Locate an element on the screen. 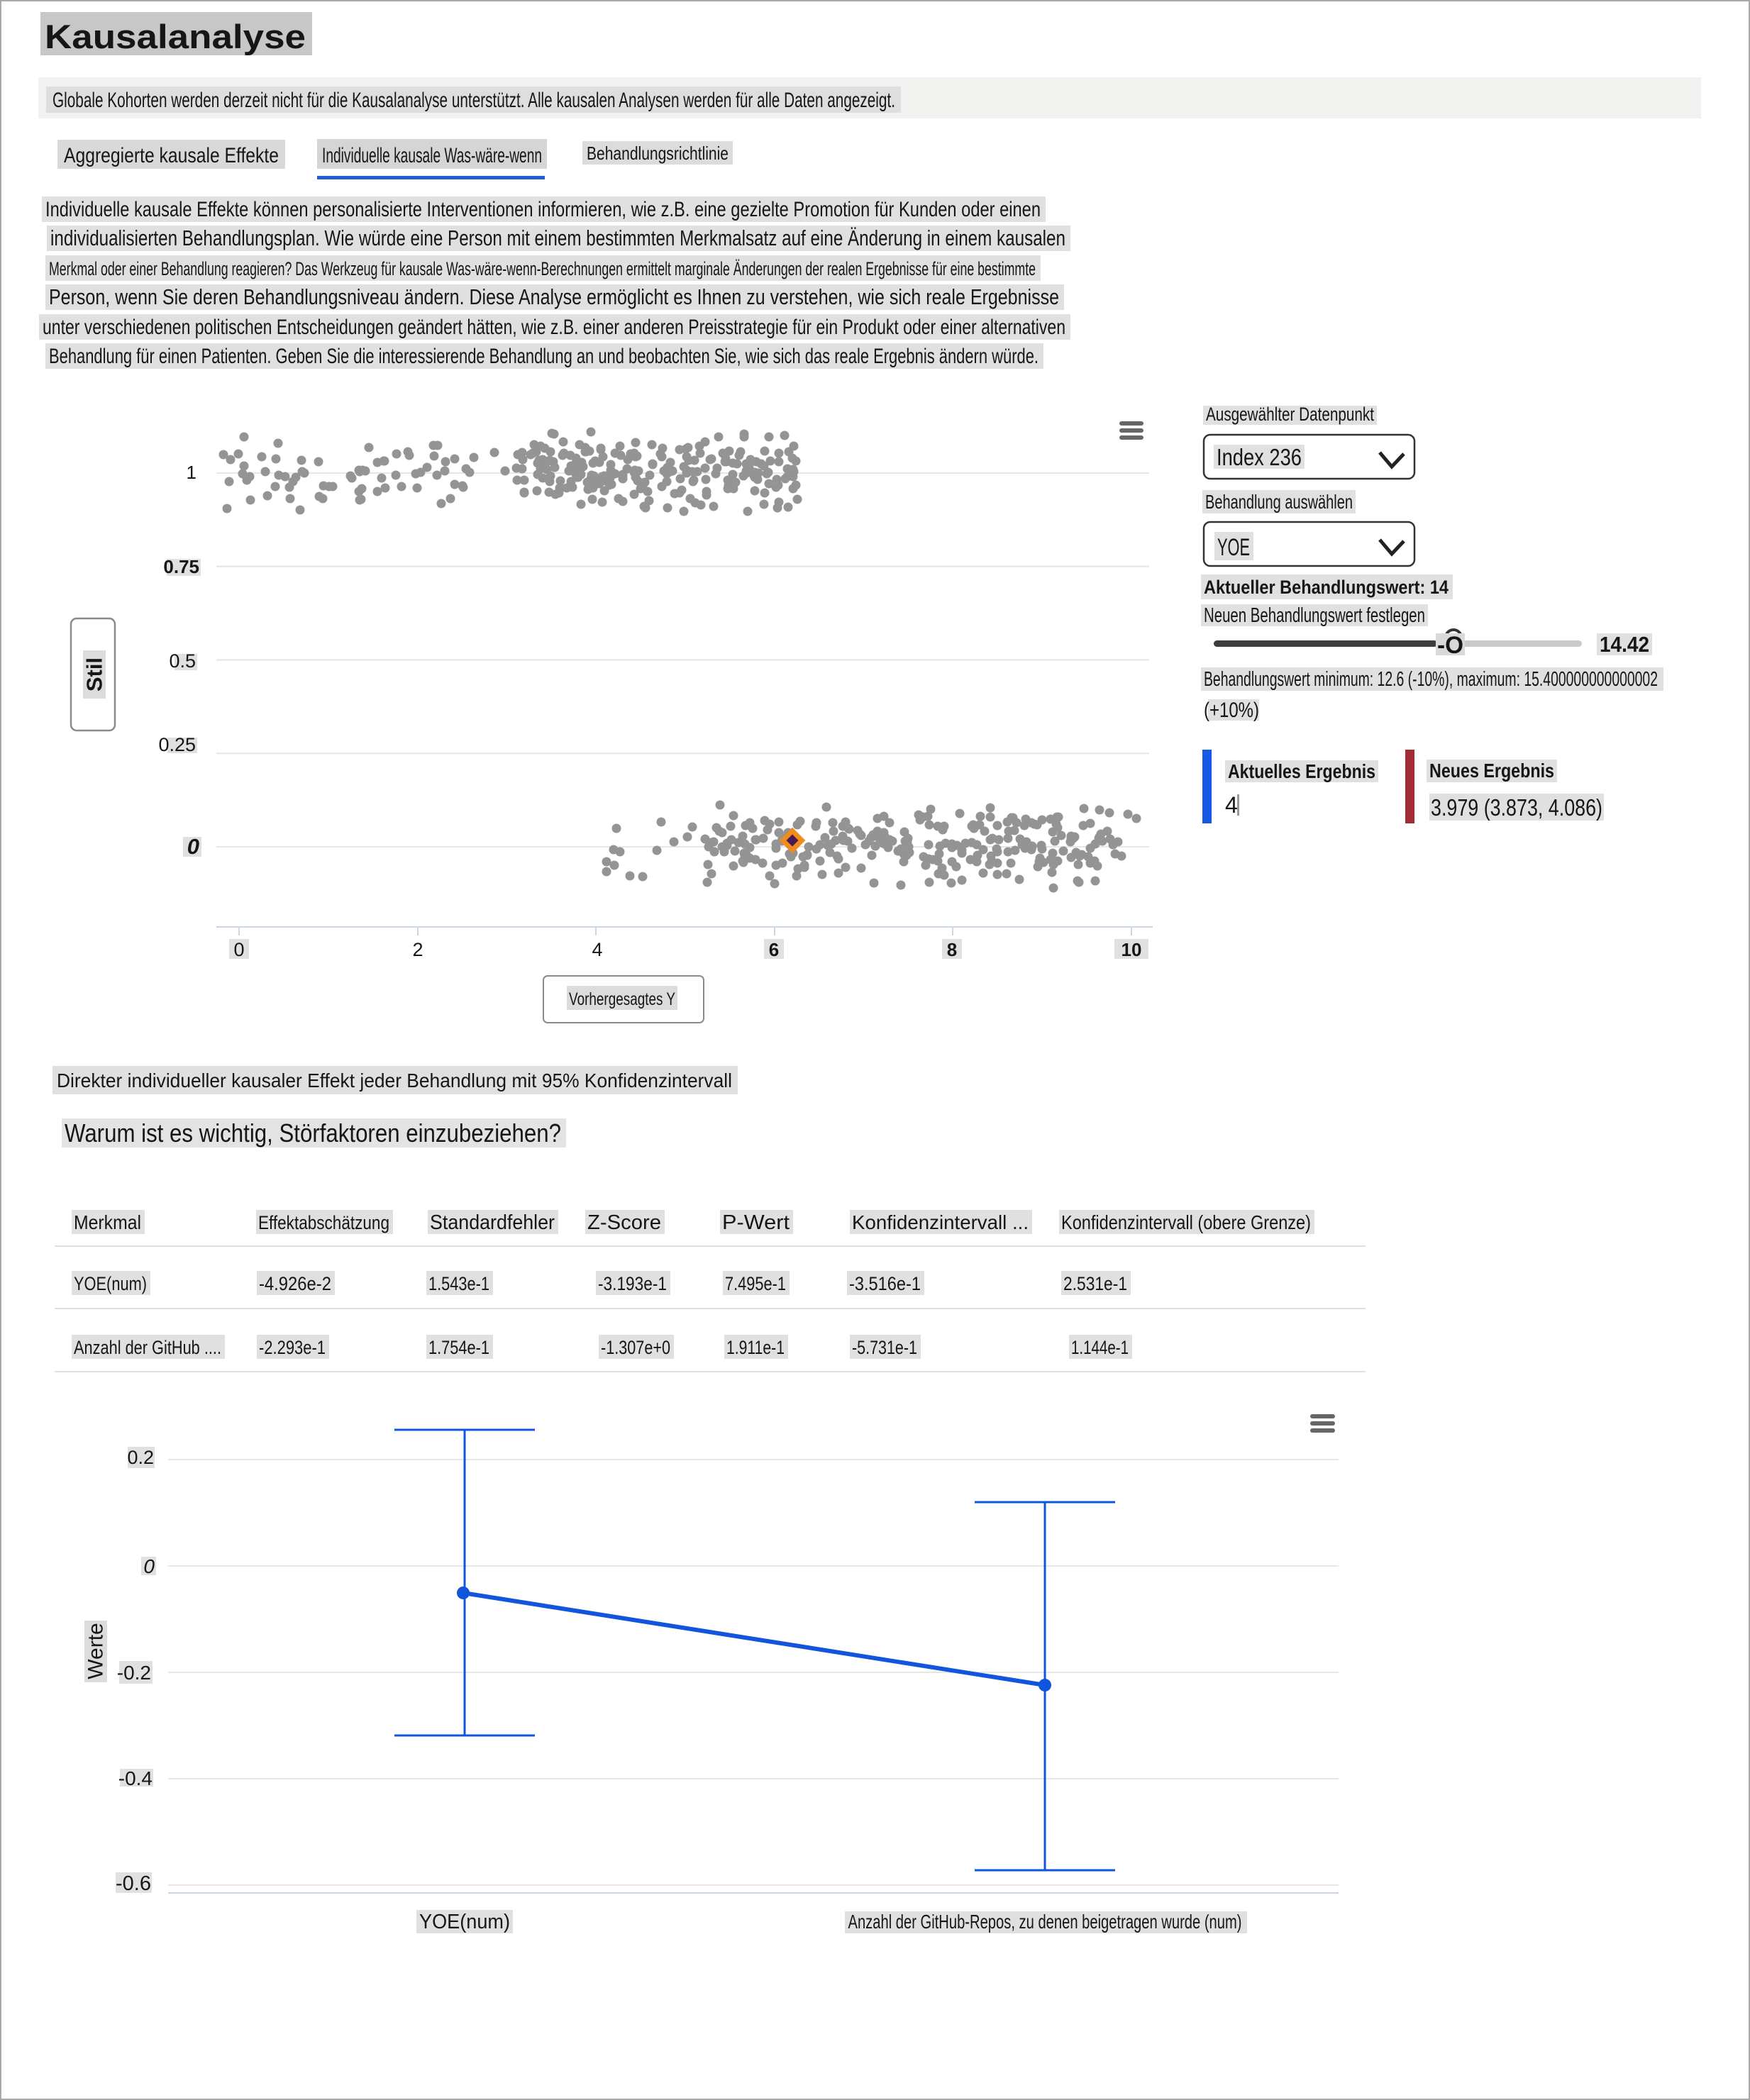 The height and width of the screenshot is (2100, 1750). svg-text: 1.911e-1 is located at coordinates (756, 1347).